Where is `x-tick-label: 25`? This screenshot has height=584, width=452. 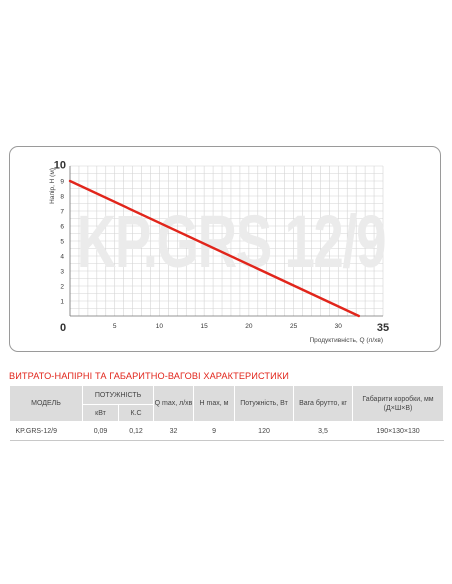 x-tick-label: 25 is located at coordinates (294, 326).